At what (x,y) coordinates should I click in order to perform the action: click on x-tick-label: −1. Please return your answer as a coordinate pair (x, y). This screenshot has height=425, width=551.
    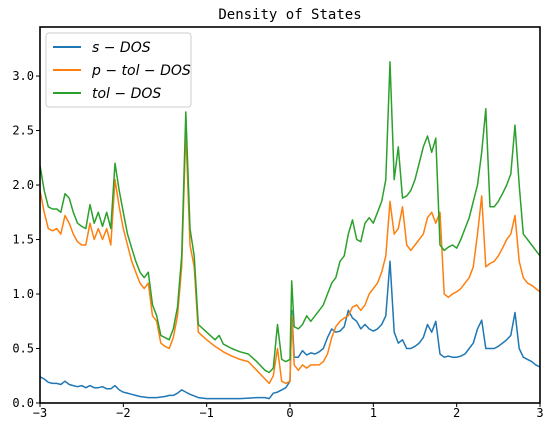
    Looking at the image, I should click on (206, 413).